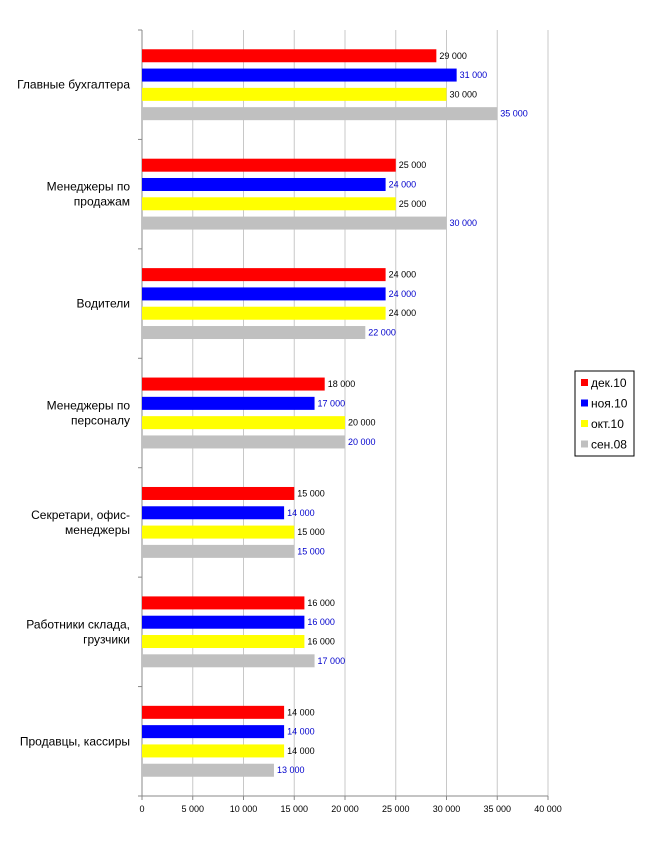 The width and height of the screenshot is (650, 850). What do you see at coordinates (73, 85) in the screenshot?
I see `category-label: Главные бухгалтера` at bounding box center [73, 85].